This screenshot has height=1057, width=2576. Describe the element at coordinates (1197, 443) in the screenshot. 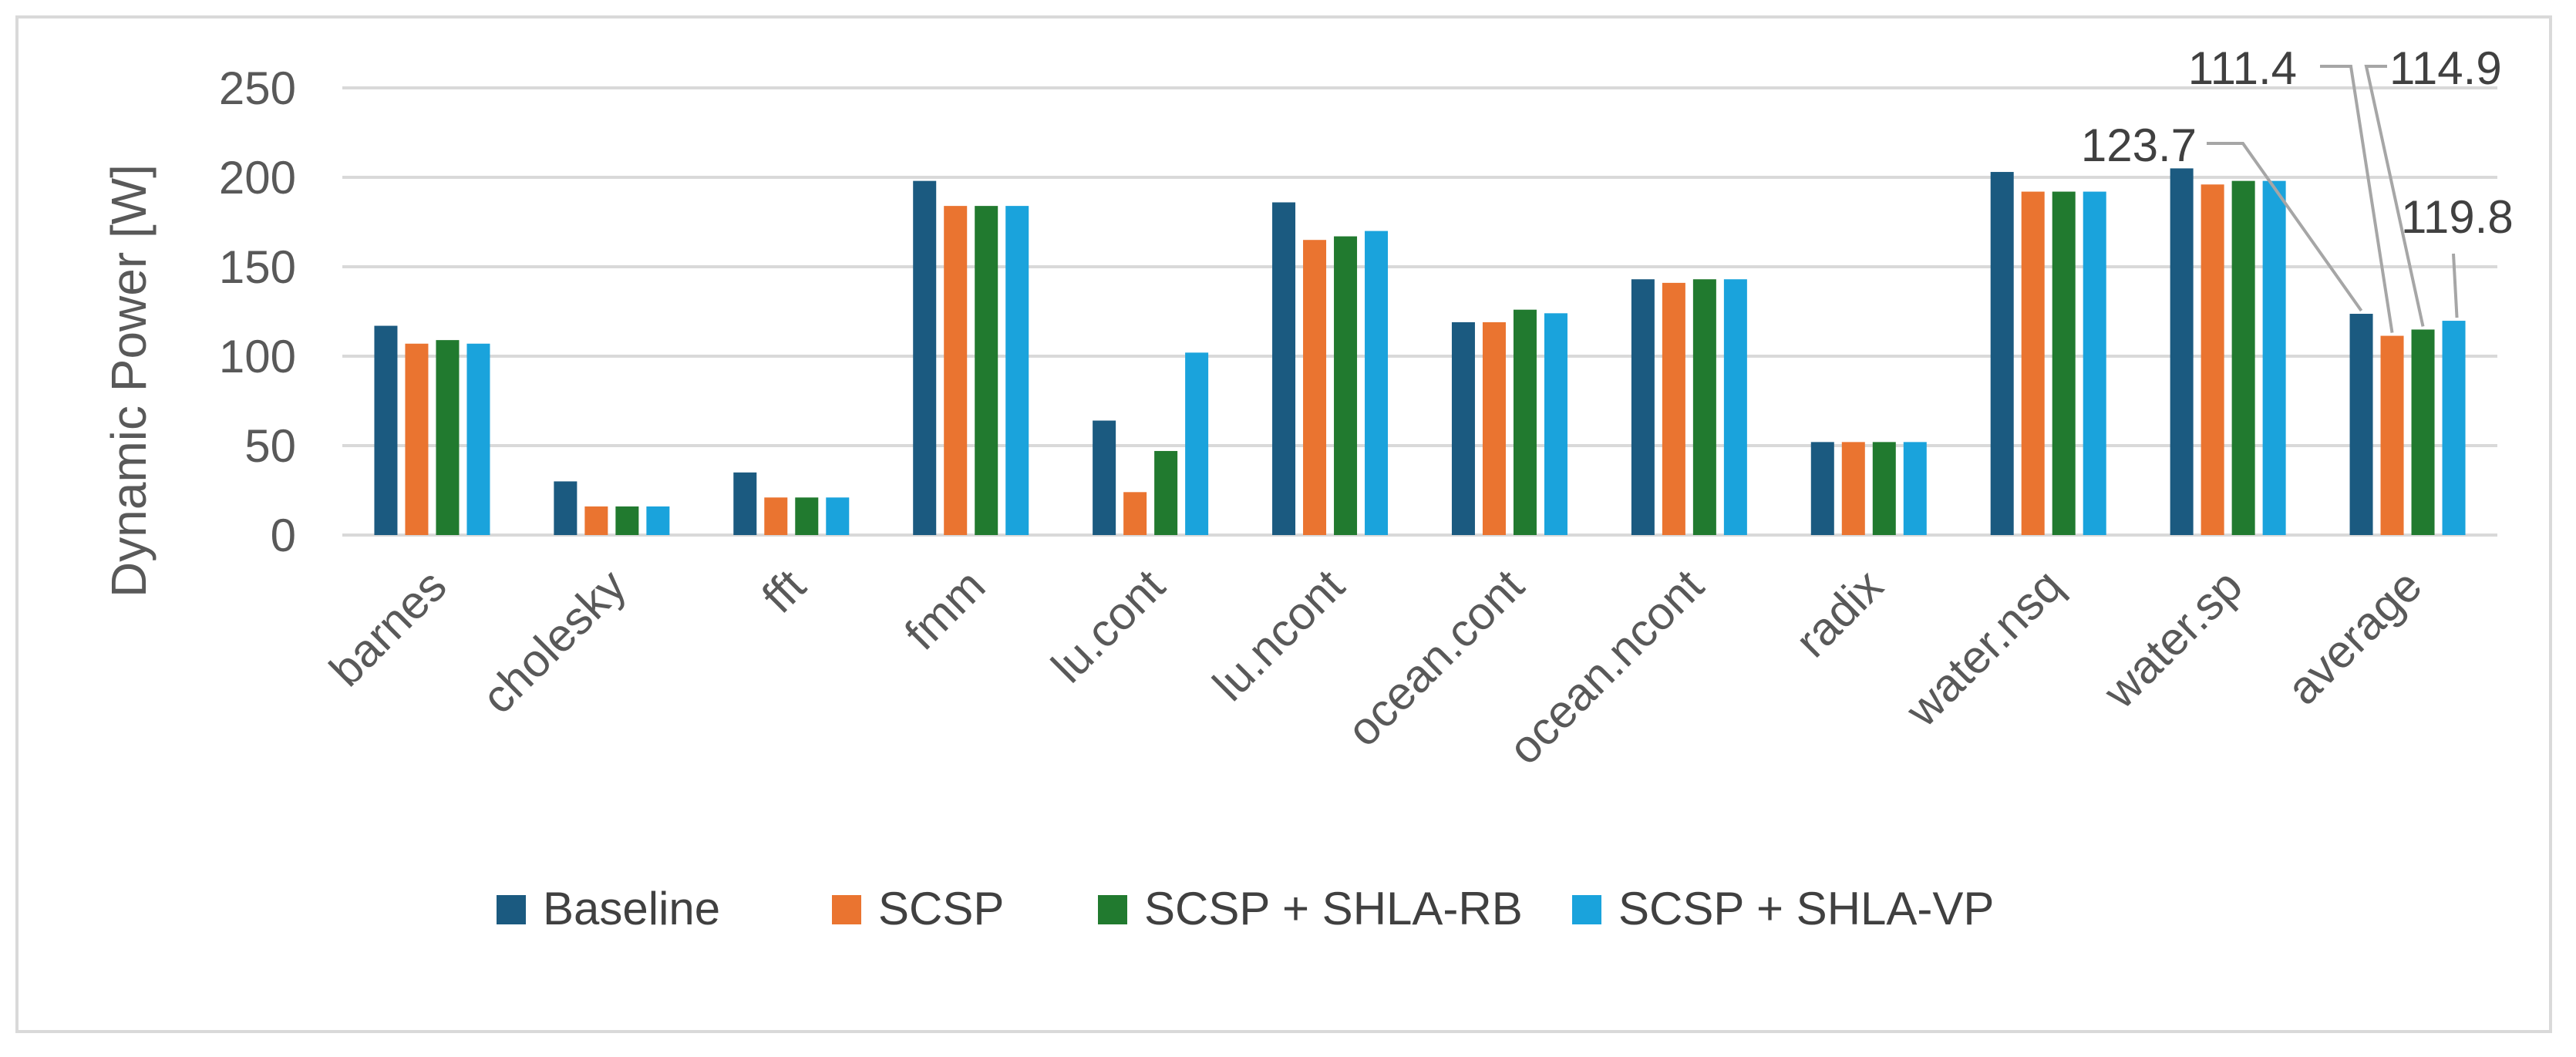

I see `bar-lu-cont-scsp-shla-vp` at that location.